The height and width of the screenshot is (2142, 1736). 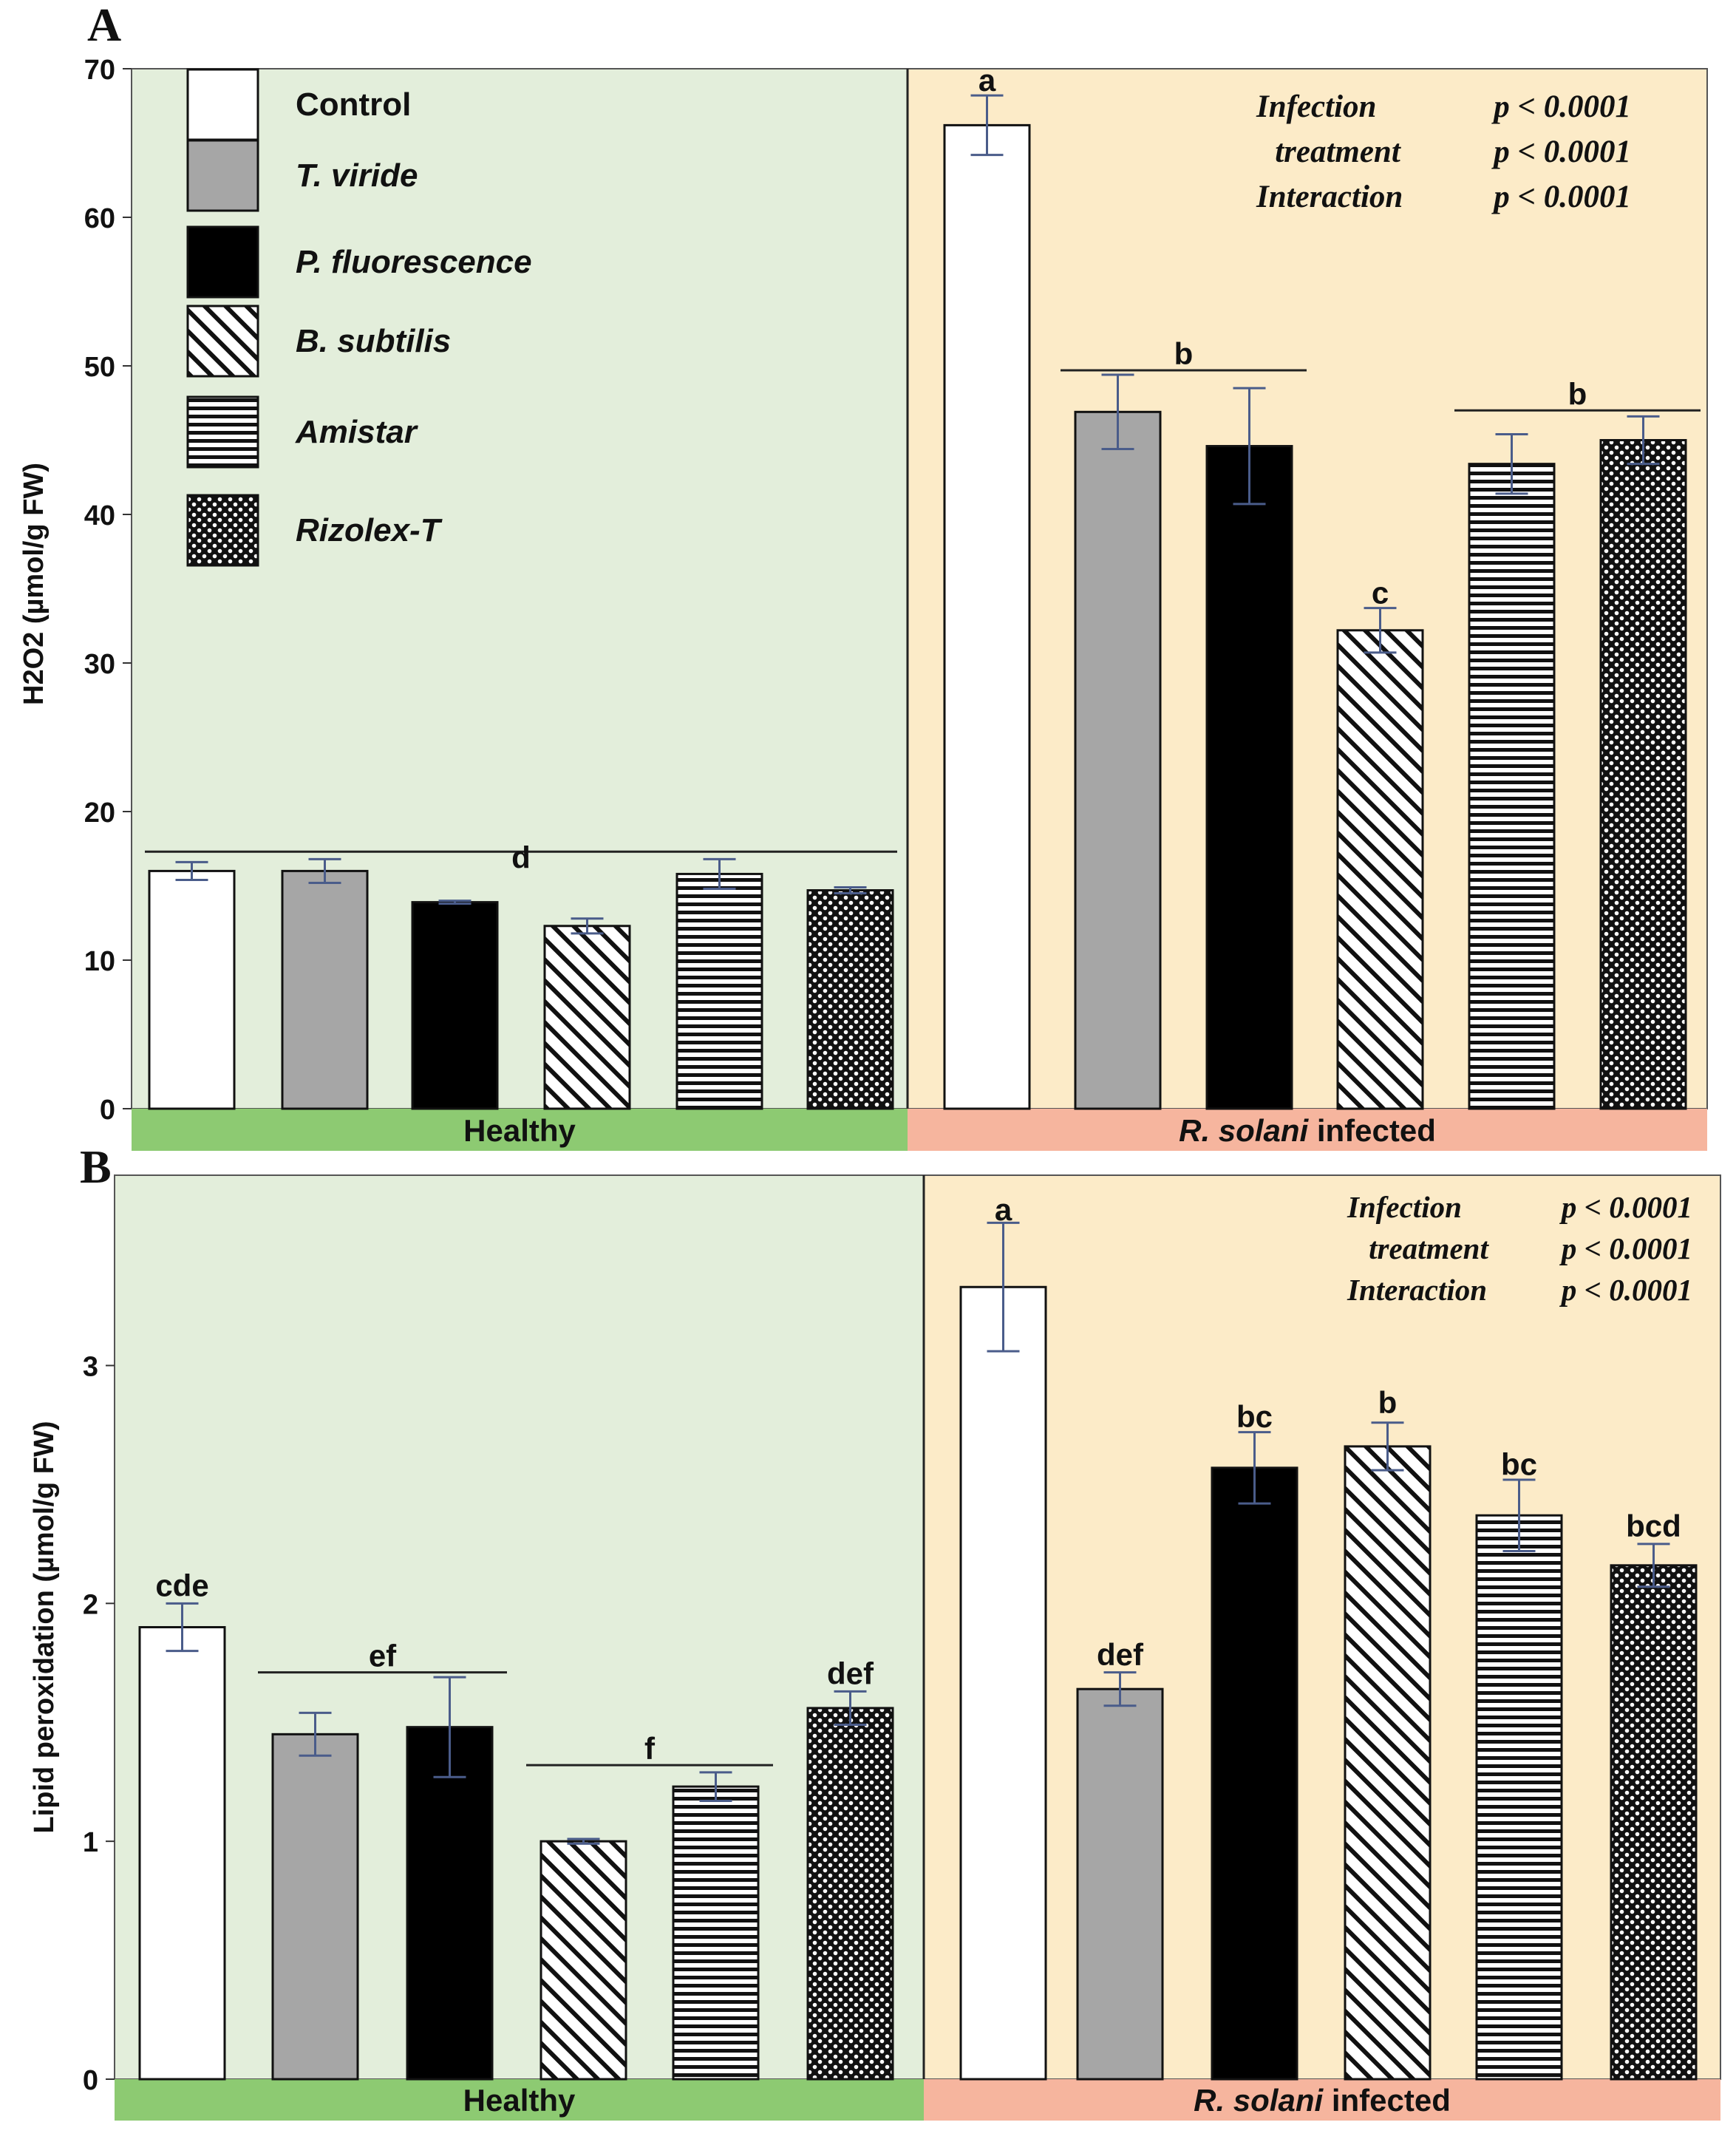 I want to click on significance-letter: f, so click(x=650, y=1749).